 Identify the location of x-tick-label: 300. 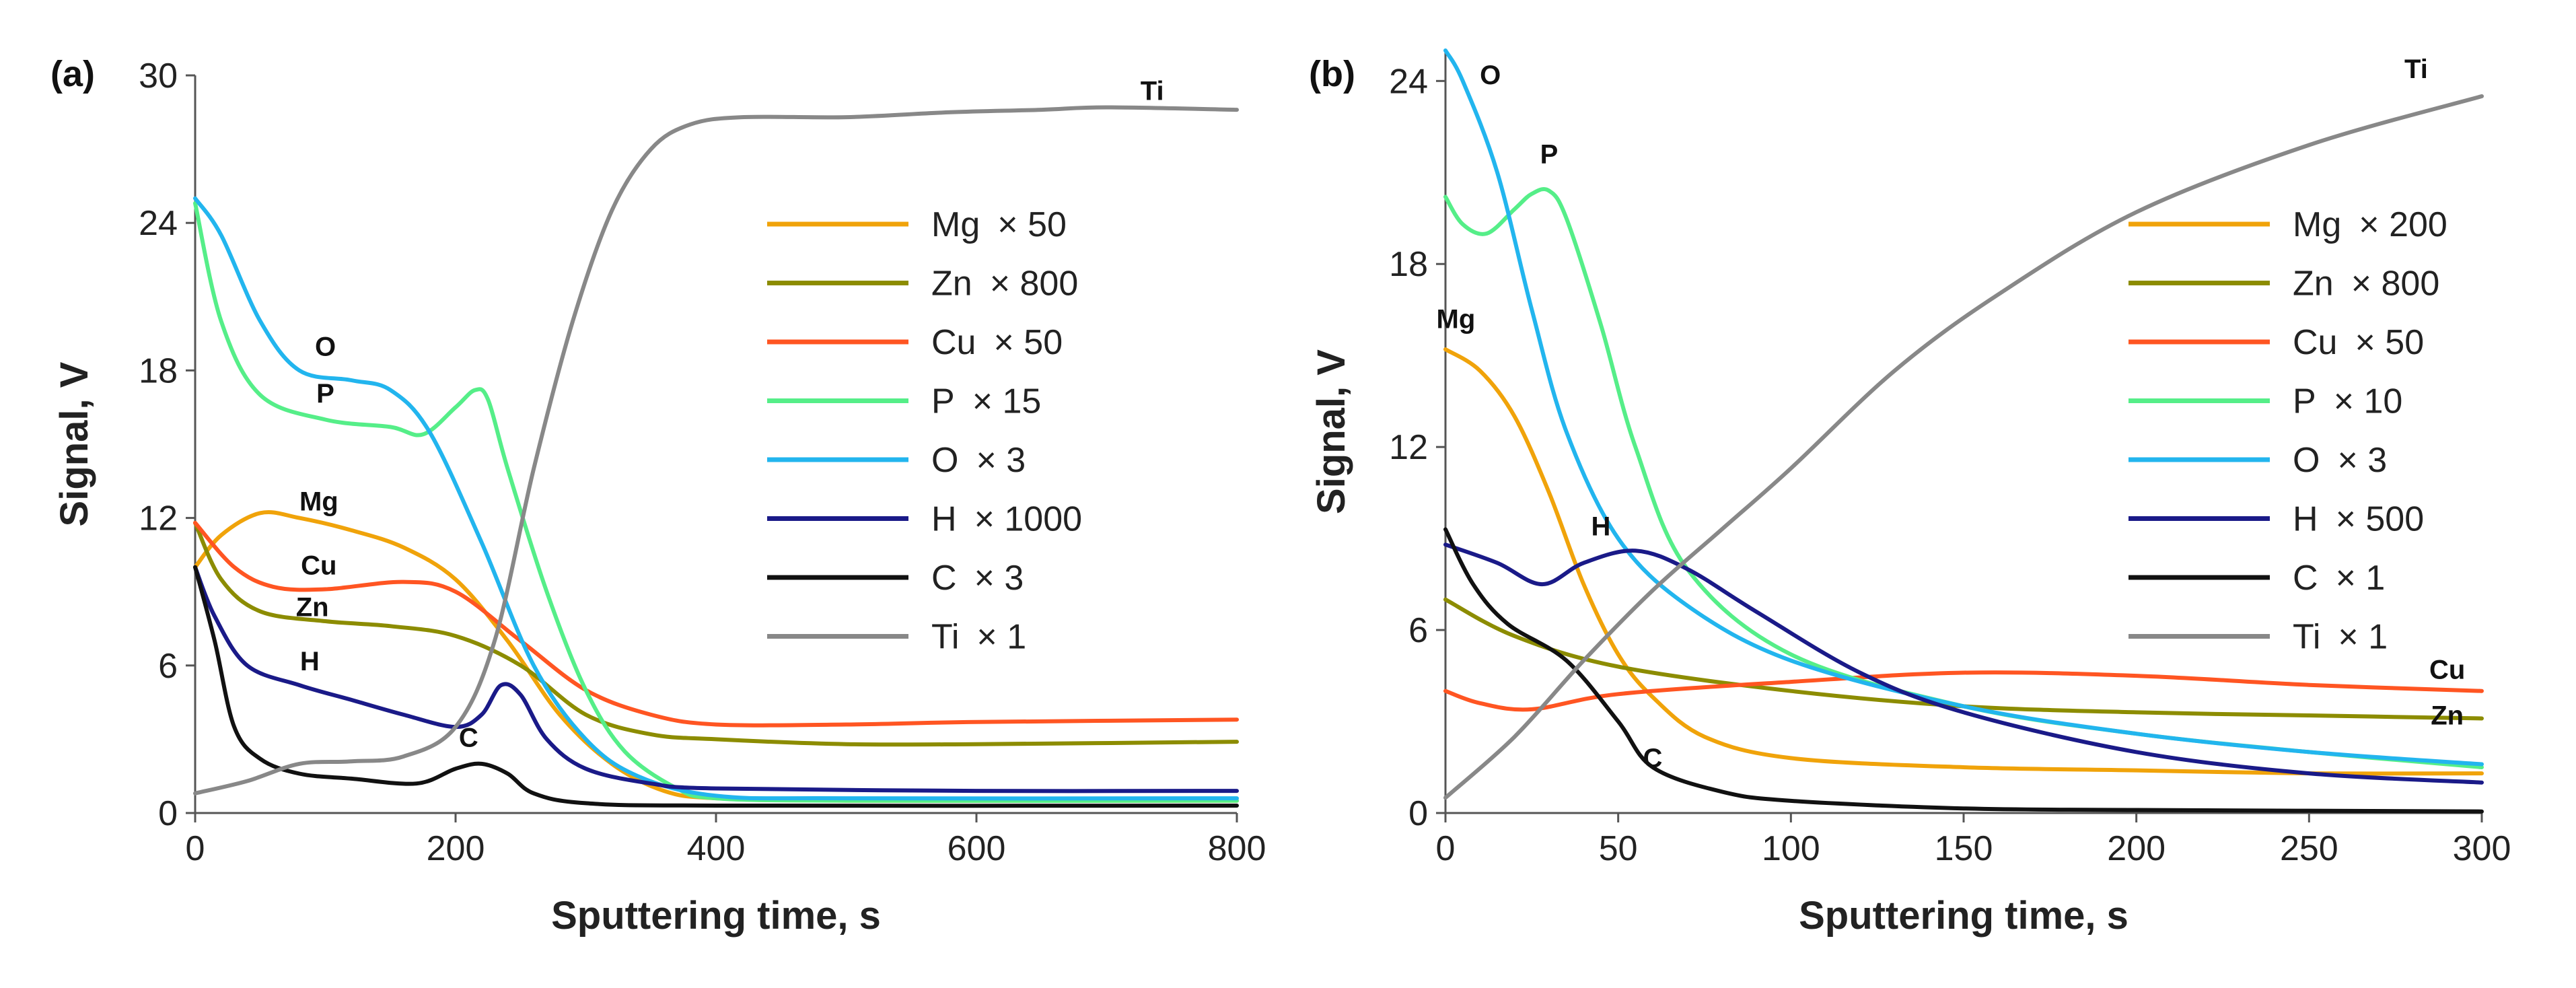
(2482, 848).